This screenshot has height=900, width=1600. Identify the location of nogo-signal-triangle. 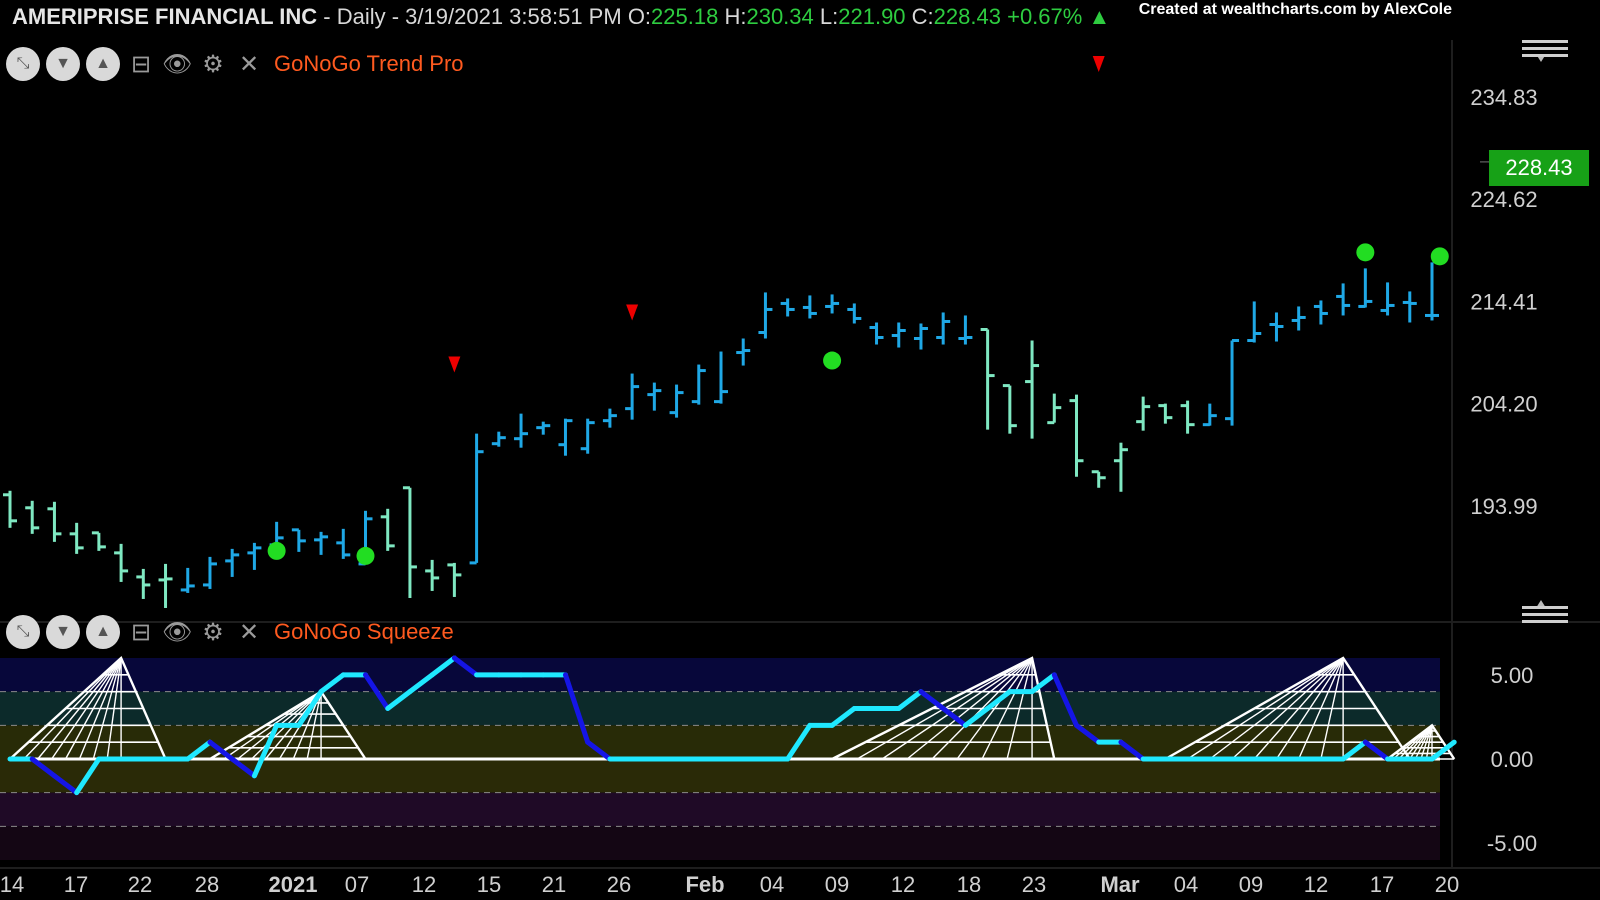
(632, 312).